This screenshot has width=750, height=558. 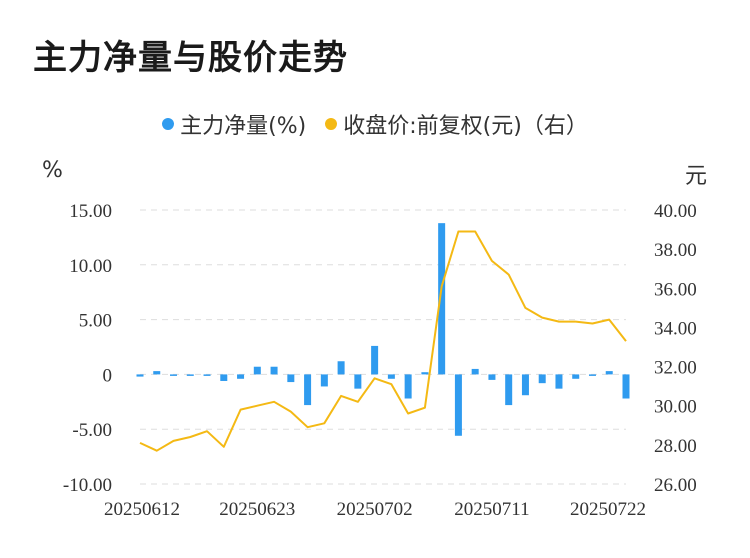 What do you see at coordinates (92, 430) in the screenshot?
I see `left-tick-label: -5.00` at bounding box center [92, 430].